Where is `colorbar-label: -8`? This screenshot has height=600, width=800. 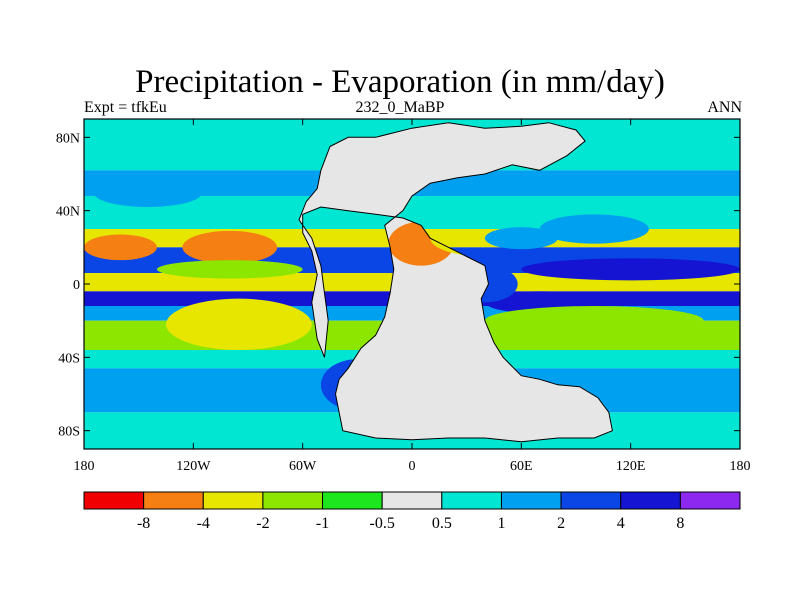 colorbar-label: -8 is located at coordinates (143, 523).